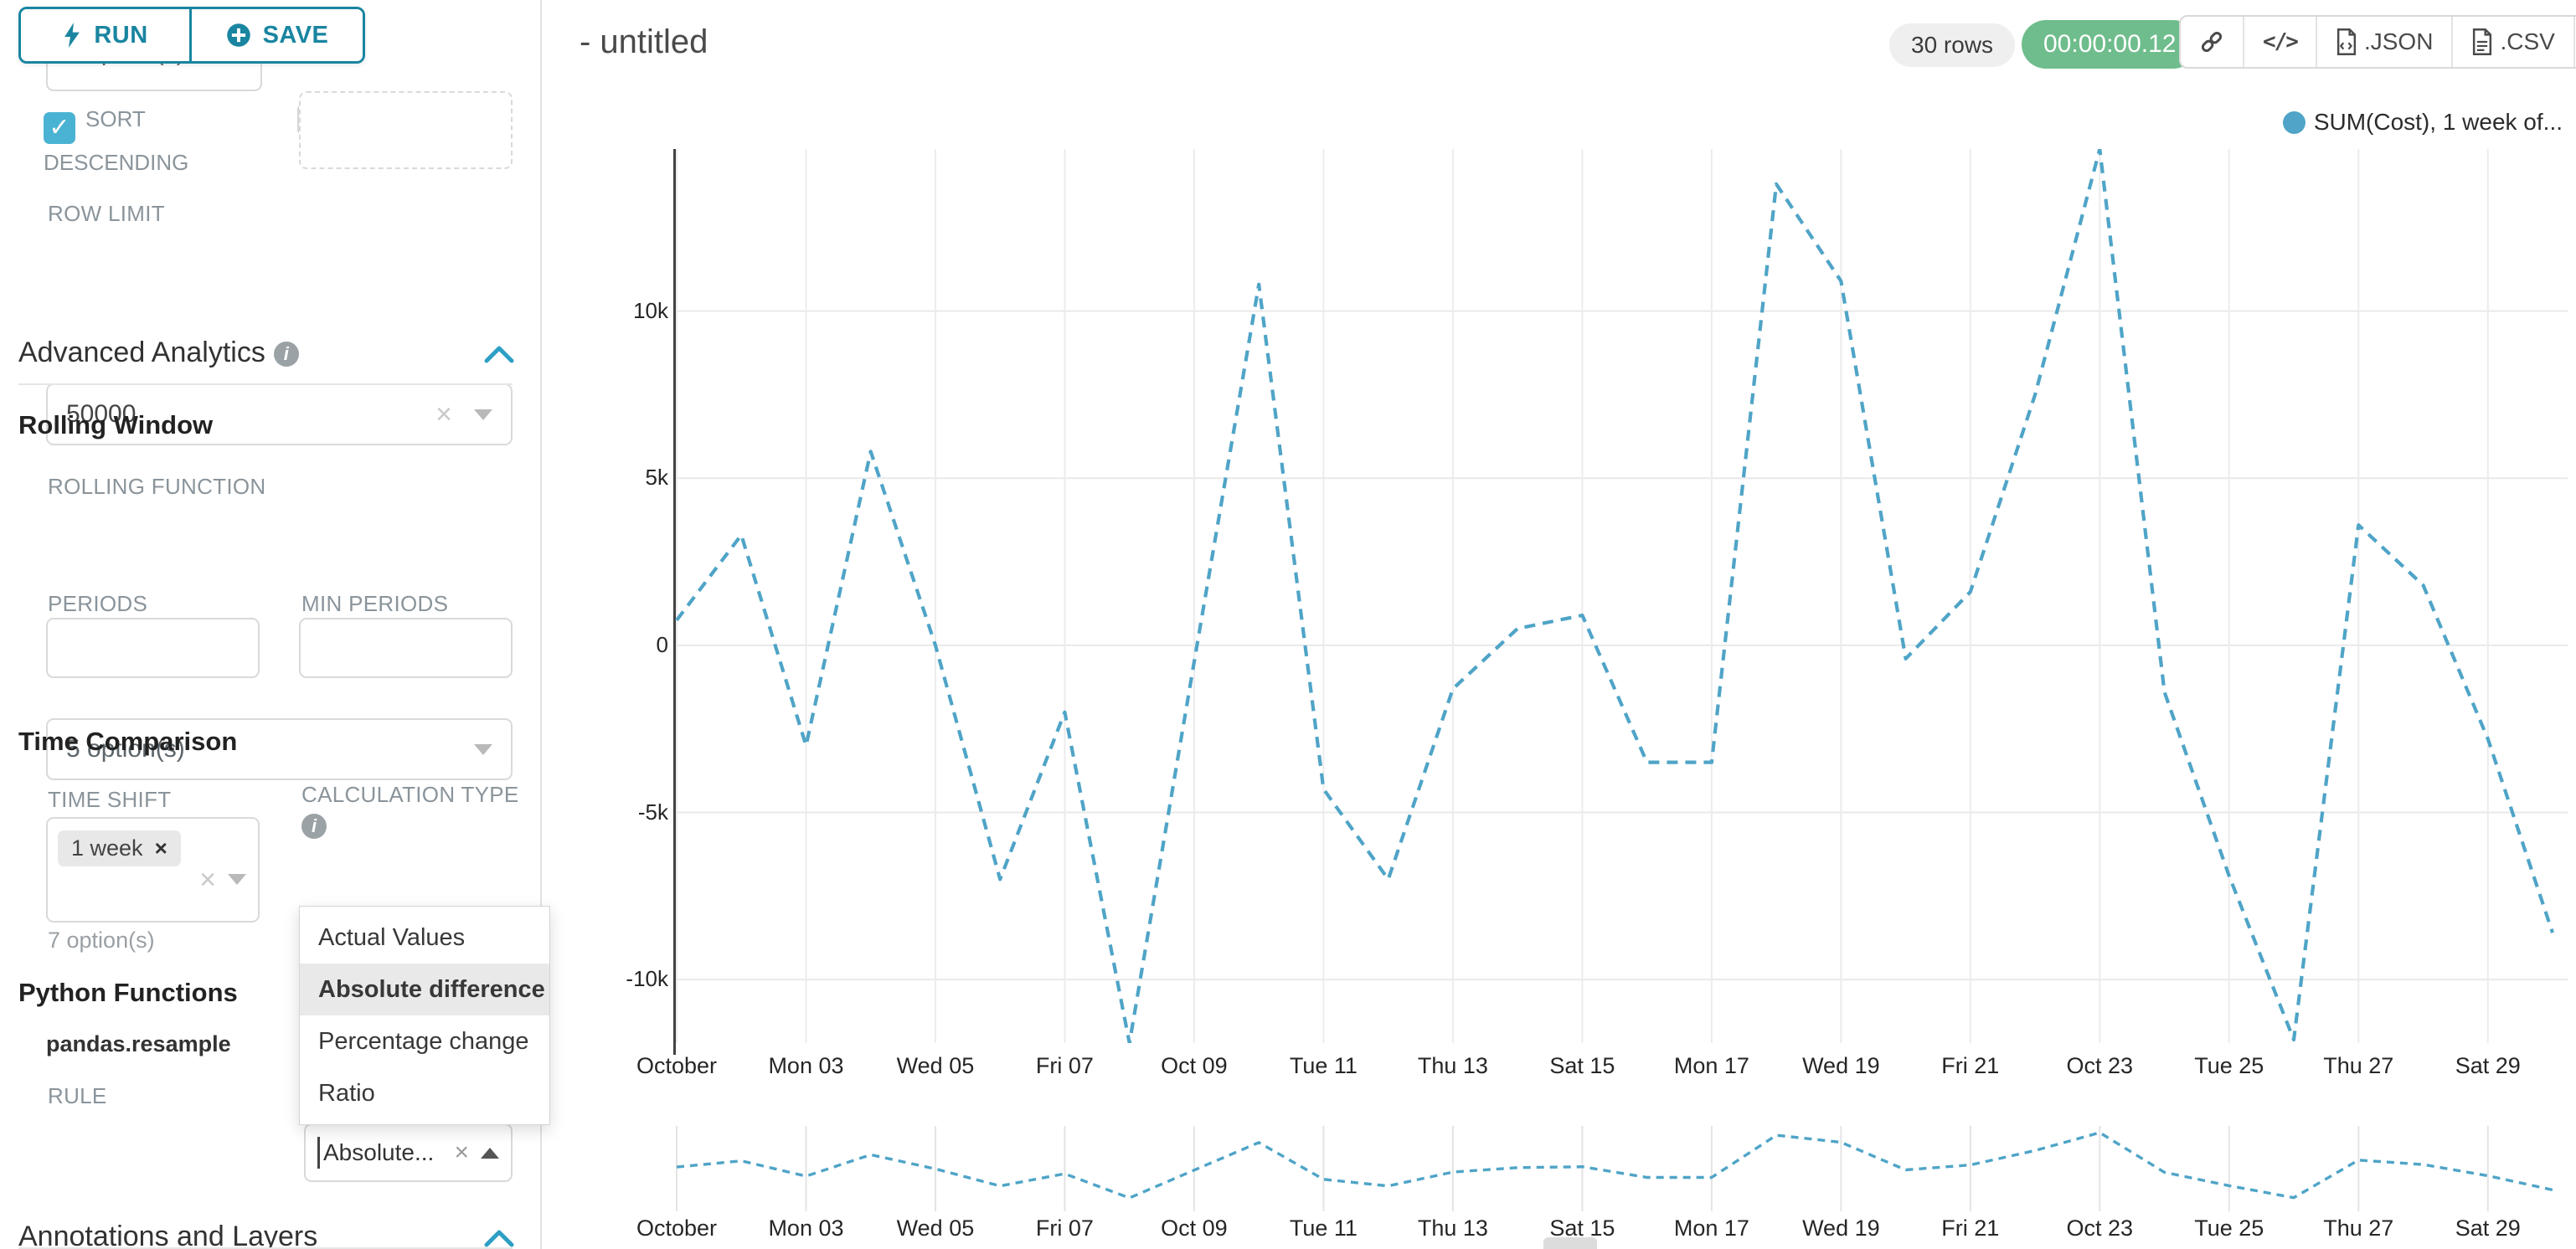 The height and width of the screenshot is (1249, 2576). What do you see at coordinates (1570, 1243) in the screenshot?
I see `resize-handle` at bounding box center [1570, 1243].